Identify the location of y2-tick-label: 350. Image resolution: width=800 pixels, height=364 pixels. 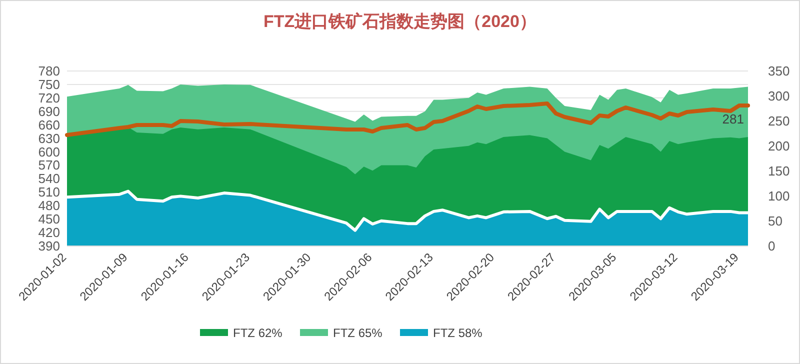
(779, 71).